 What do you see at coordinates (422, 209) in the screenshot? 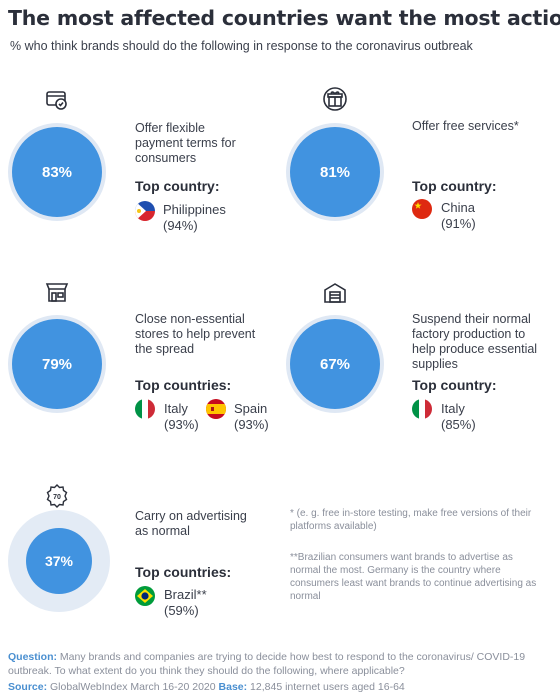
I see `china-flag-icon` at bounding box center [422, 209].